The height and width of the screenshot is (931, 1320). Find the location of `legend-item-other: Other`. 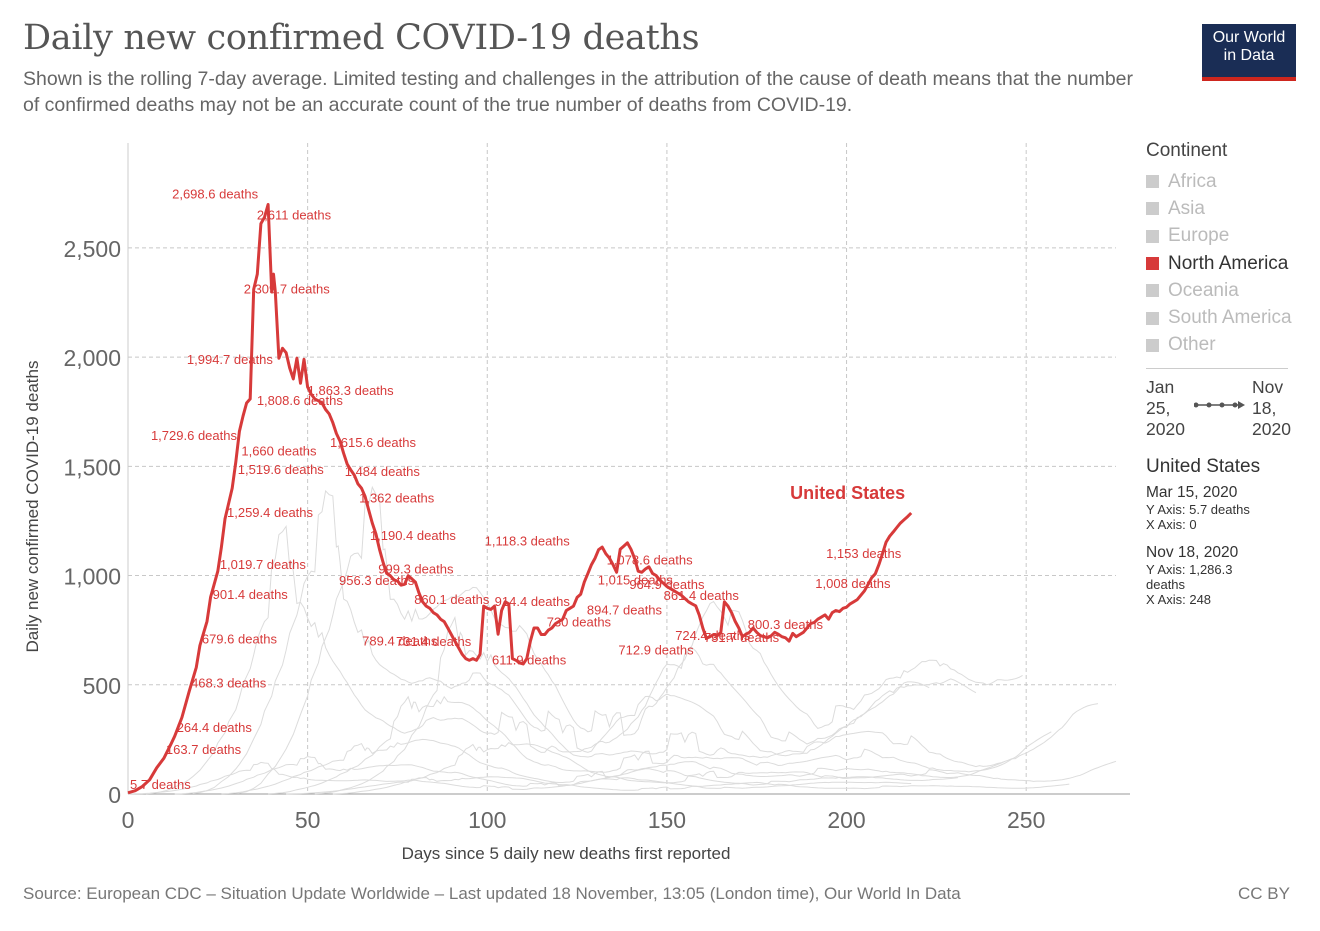

legend-item-other: Other is located at coordinates (1231, 345).